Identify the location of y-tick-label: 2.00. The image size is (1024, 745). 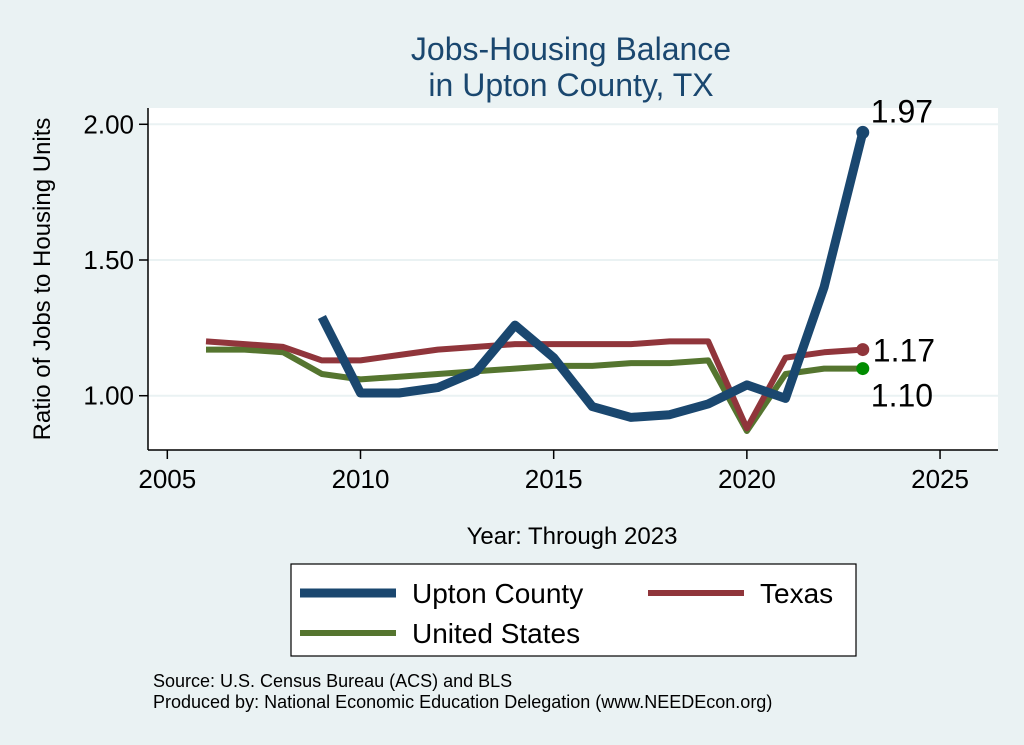
(108, 124).